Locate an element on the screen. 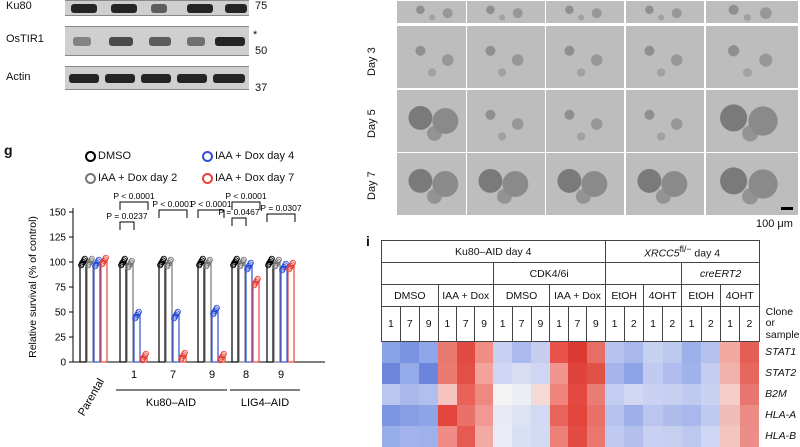 This screenshot has height=447, width=800. blot-label-actin: Actin is located at coordinates (18, 77).